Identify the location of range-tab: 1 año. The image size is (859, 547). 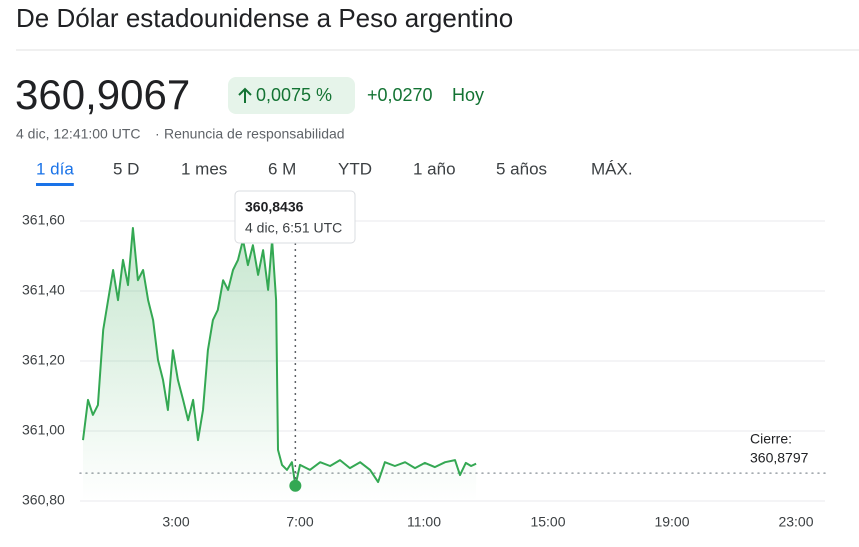
(434, 168).